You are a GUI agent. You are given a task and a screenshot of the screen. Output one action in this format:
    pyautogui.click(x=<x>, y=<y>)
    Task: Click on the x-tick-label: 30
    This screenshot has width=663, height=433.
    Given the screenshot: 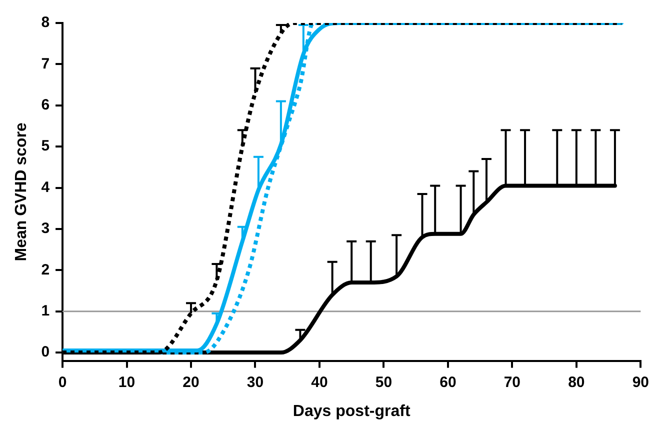 What is the action you would take?
    pyautogui.click(x=255, y=382)
    